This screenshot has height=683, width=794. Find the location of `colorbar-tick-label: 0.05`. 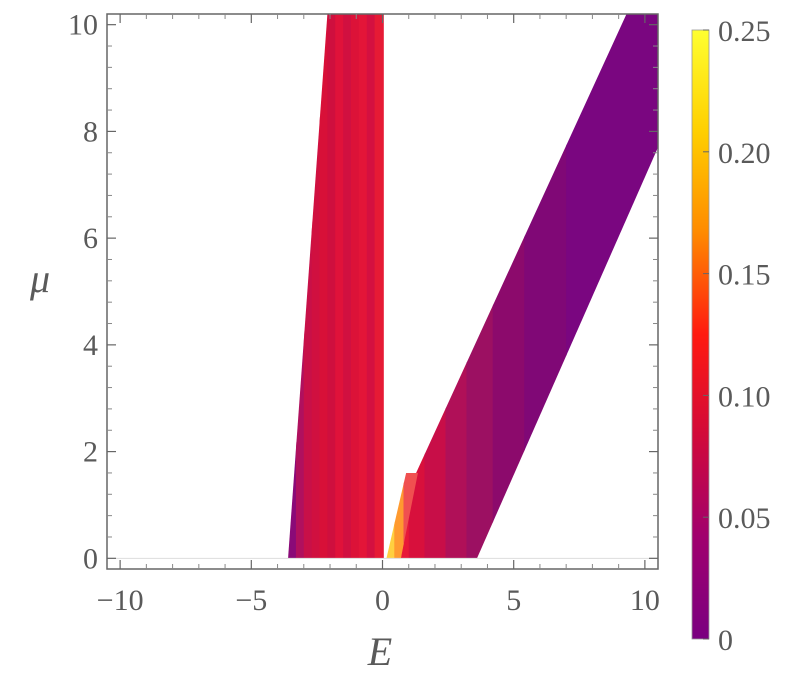

colorbar-tick-label: 0.05 is located at coordinates (744, 518).